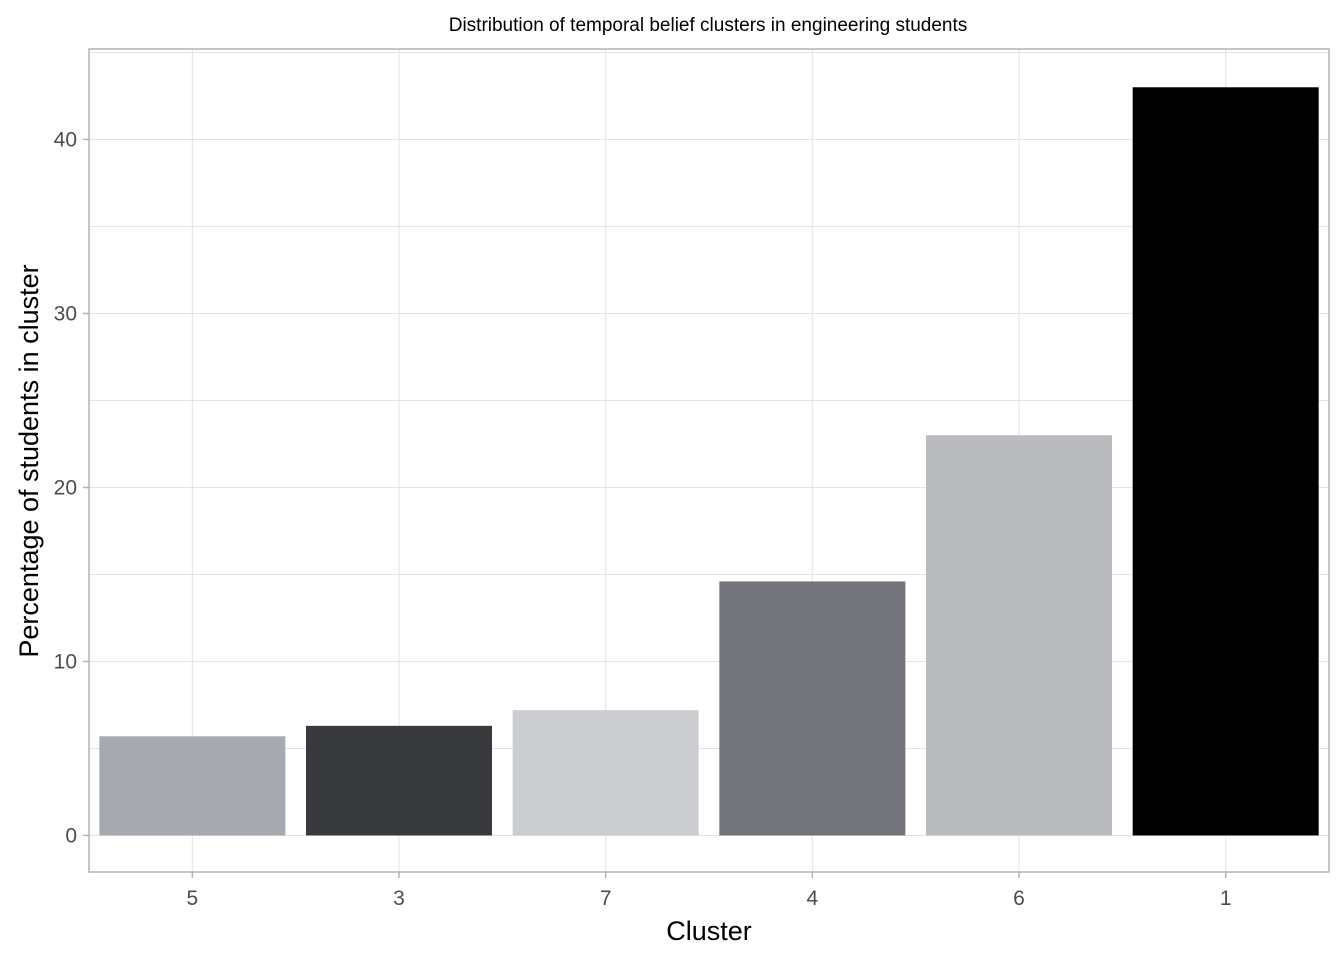 This screenshot has height=960, width=1344. I want to click on x-tick-label: 4, so click(812, 898).